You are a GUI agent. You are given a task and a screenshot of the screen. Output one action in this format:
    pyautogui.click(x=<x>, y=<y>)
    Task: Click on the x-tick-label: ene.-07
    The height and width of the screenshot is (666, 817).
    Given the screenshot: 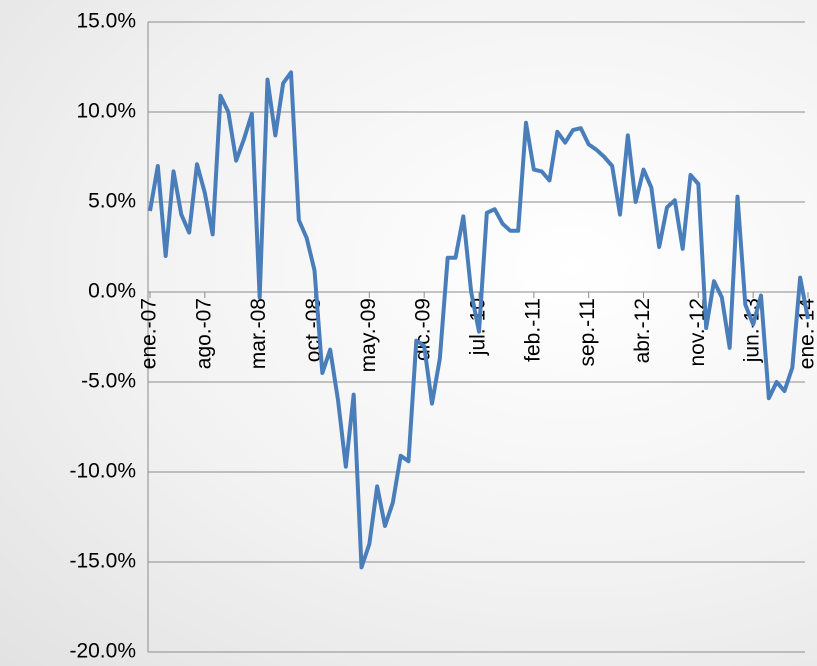 What is the action you would take?
    pyautogui.click(x=149, y=333)
    